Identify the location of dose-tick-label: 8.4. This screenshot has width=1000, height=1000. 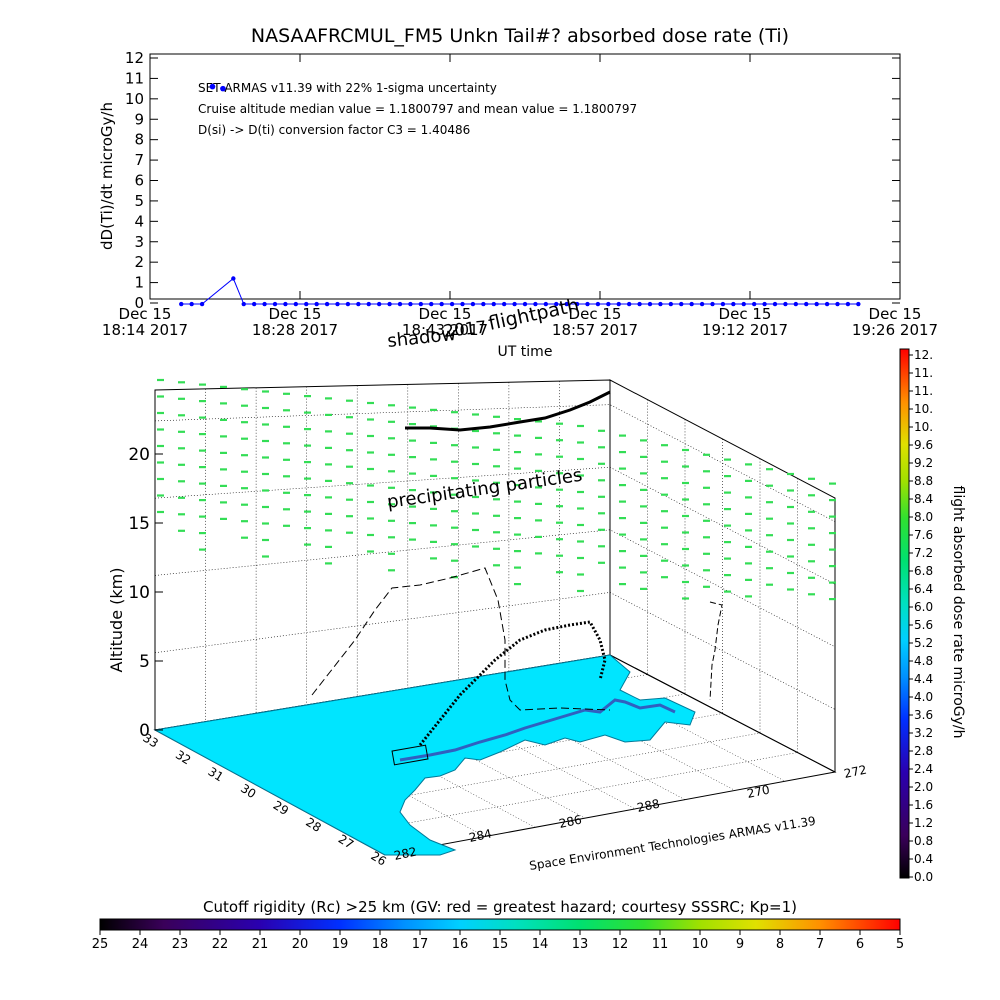
(923, 499).